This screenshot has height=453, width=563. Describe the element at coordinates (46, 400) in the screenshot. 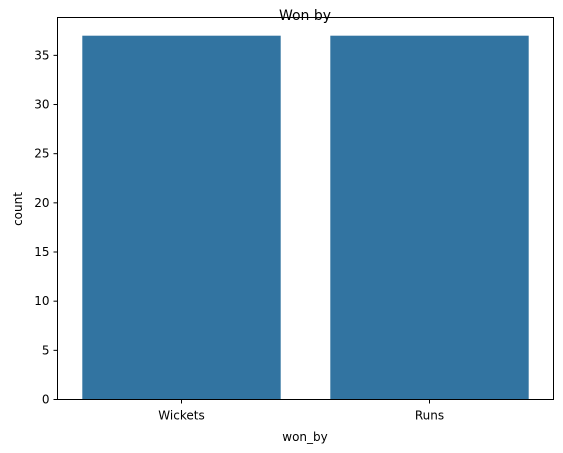

I see `y-tick-label: 0` at that location.